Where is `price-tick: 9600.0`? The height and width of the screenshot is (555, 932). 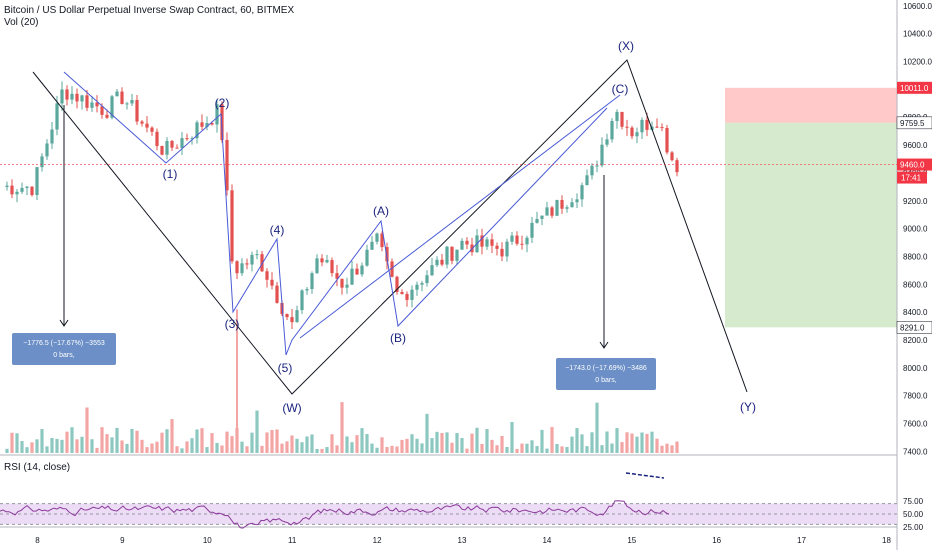 price-tick: 9600.0 is located at coordinates (915, 145).